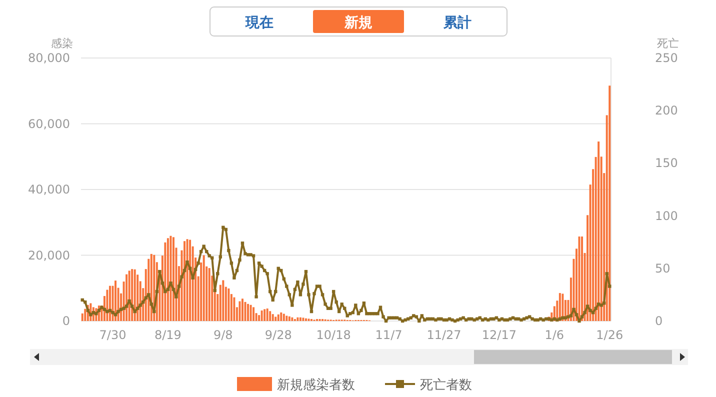 The image size is (716, 397). I want to click on x-tick-label: 8/19, so click(168, 335).